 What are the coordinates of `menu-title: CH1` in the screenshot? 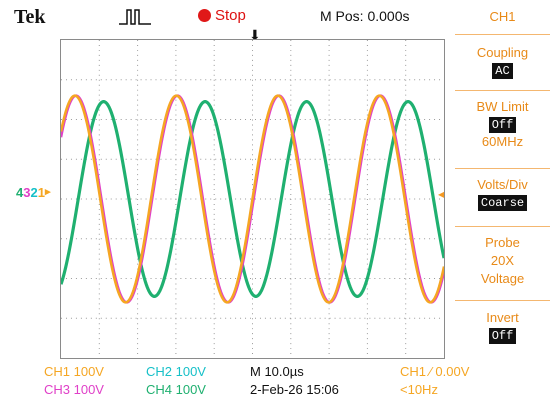 It's located at (502, 17).